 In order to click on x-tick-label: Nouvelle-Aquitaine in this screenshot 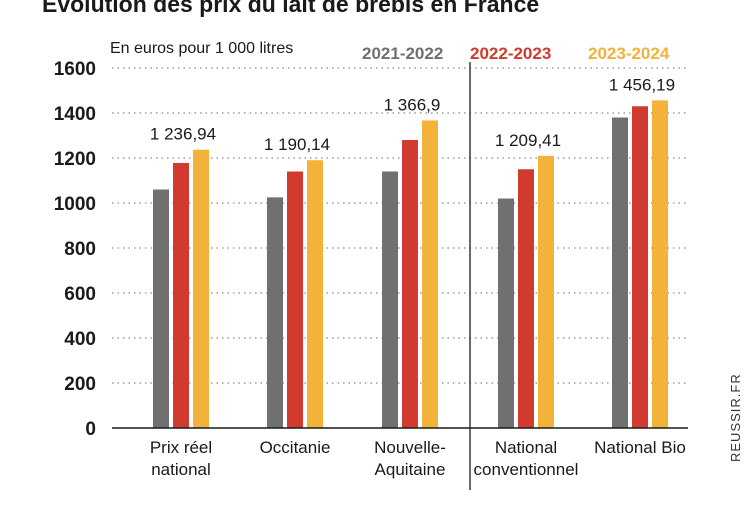, I will do `click(410, 458)`.